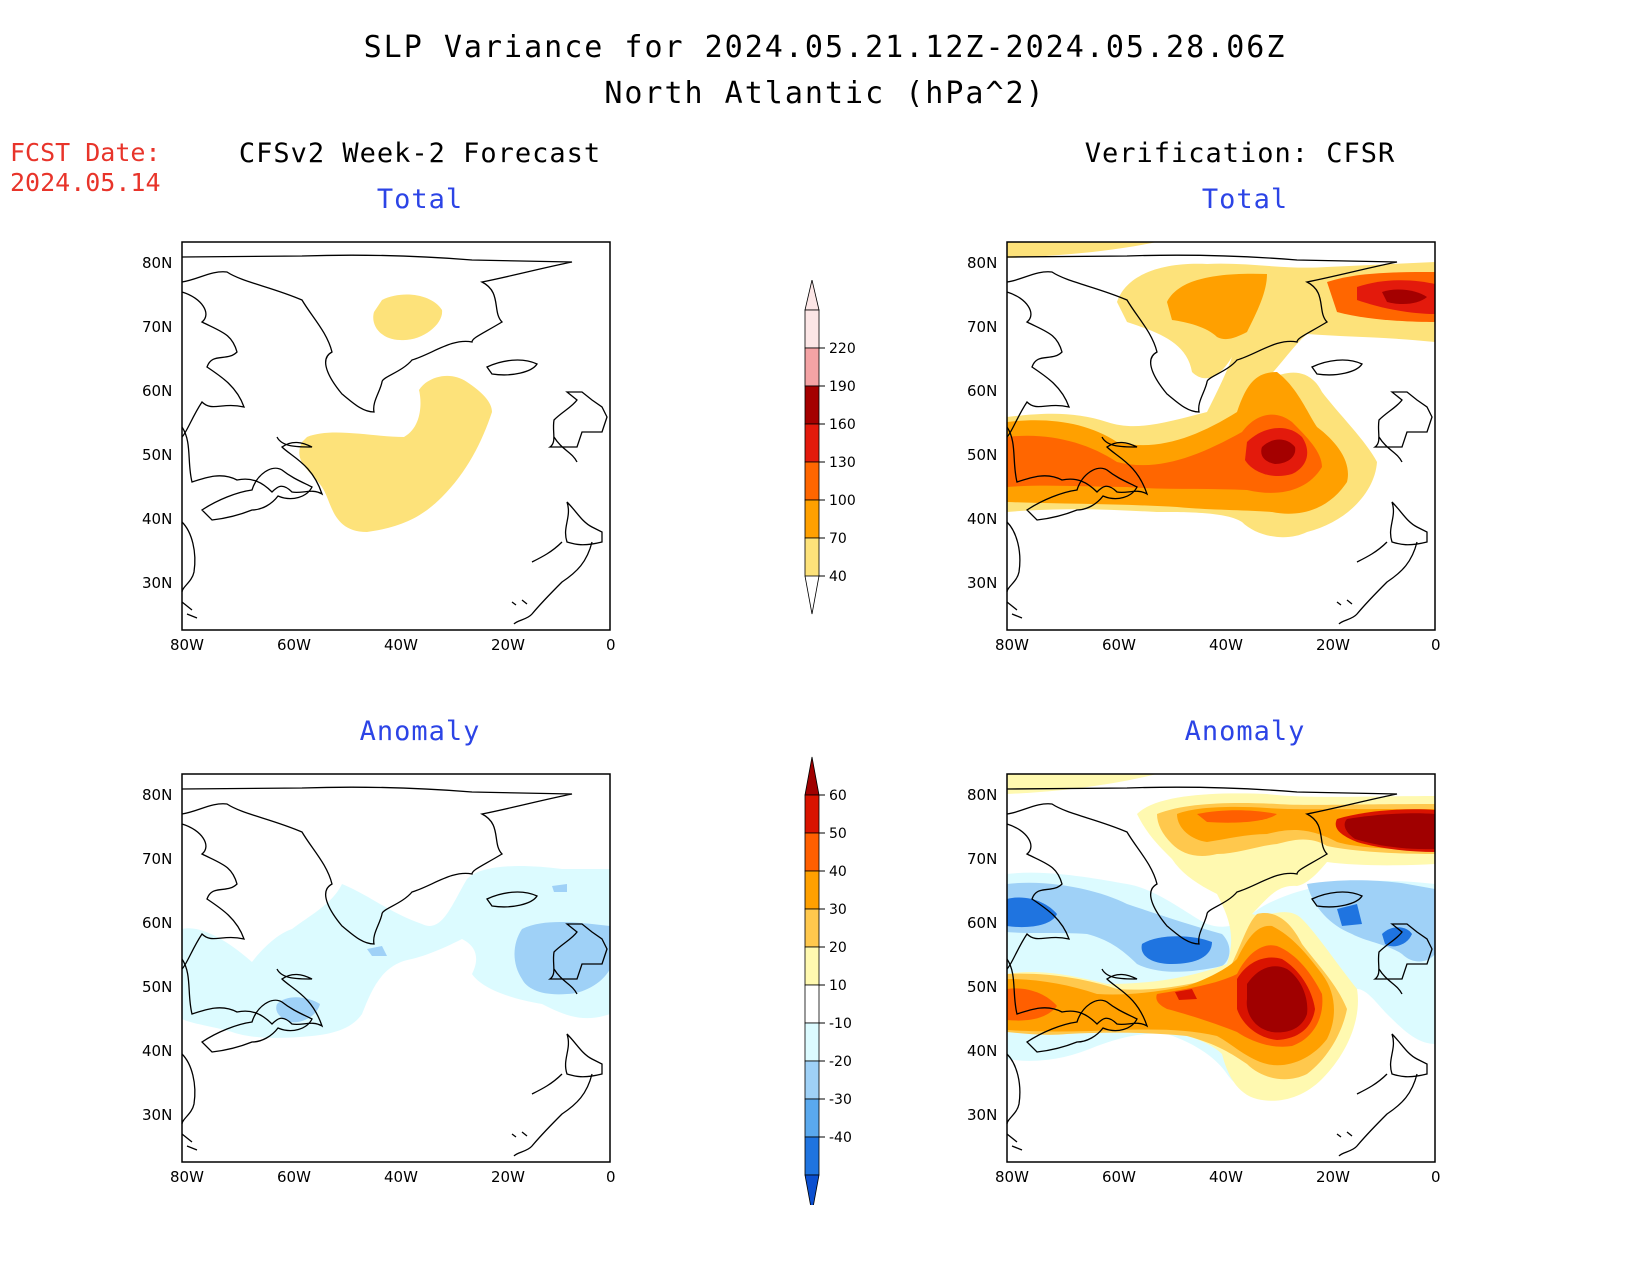 This screenshot has width=1650, height=1275. What do you see at coordinates (825, 93) in the screenshot?
I see `chart-subtitle: North Atlantic (hPa^2)` at bounding box center [825, 93].